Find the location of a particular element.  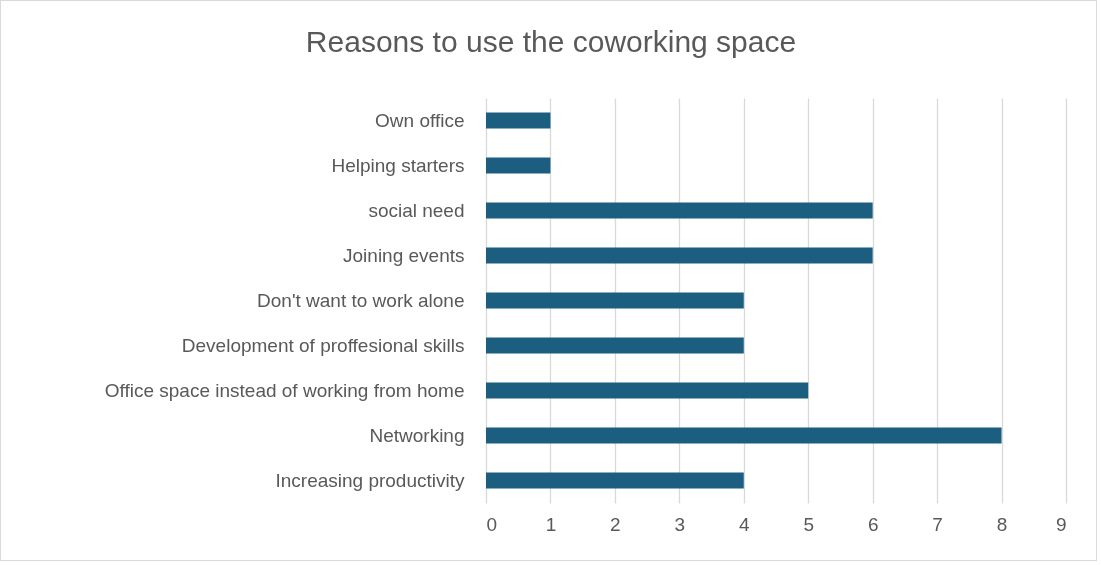

x-tick-label: 2 is located at coordinates (615, 524).